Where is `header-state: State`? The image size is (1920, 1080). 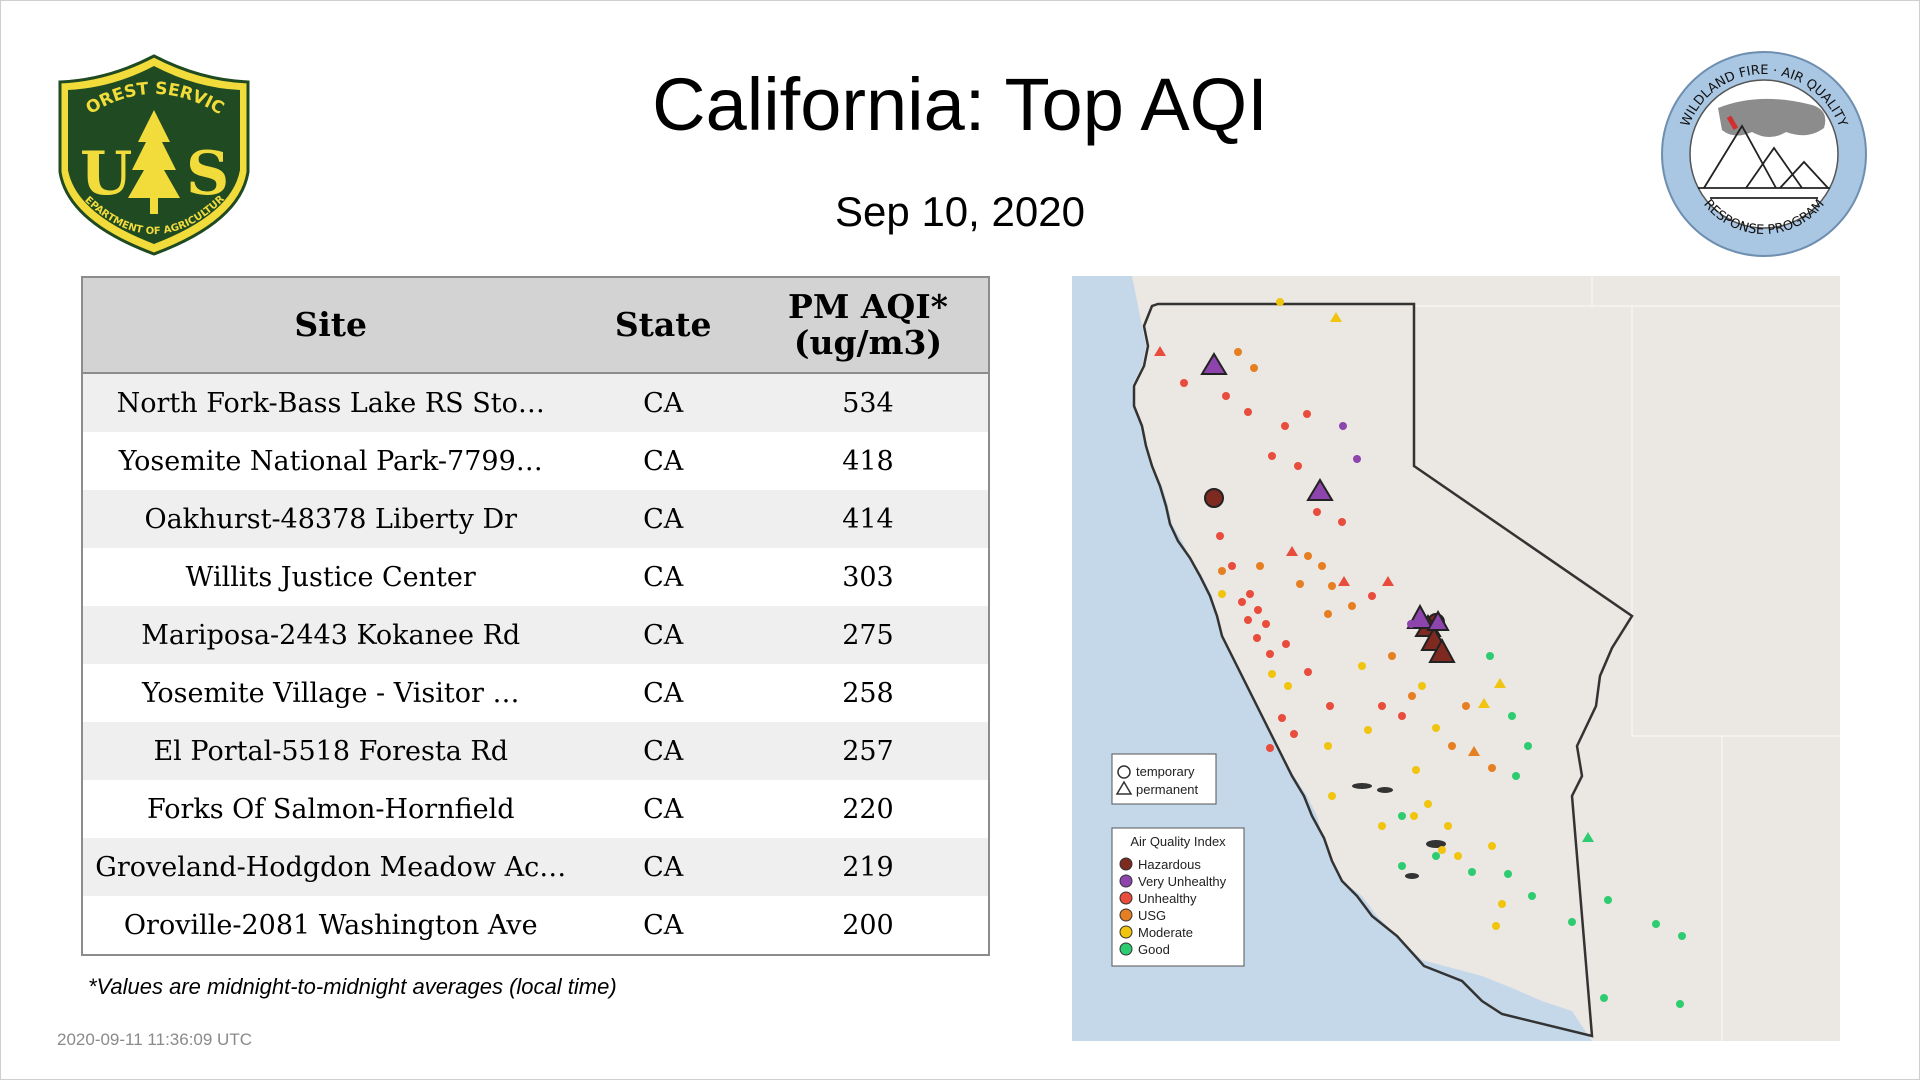
header-state: State is located at coordinates (663, 325).